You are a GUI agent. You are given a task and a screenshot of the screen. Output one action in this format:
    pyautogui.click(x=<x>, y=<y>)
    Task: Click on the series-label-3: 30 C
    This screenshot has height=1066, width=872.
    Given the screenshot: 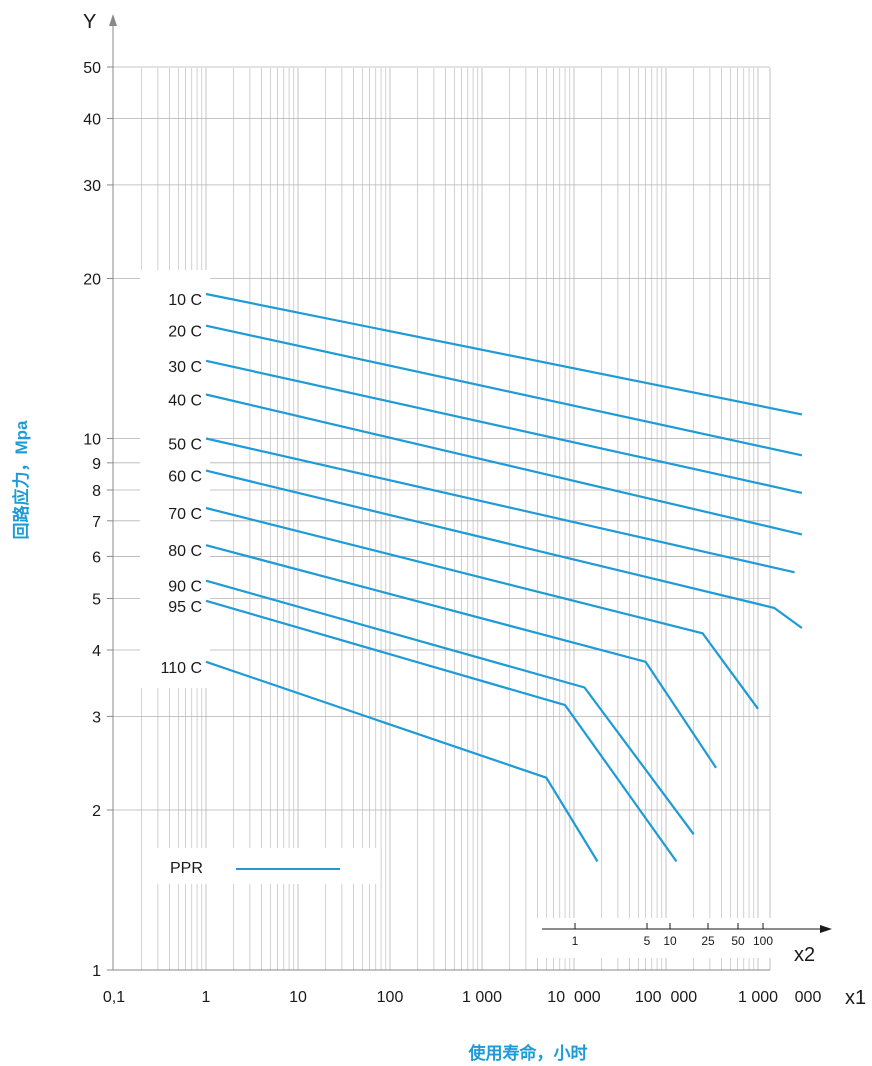 What is the action you would take?
    pyautogui.click(x=185, y=367)
    